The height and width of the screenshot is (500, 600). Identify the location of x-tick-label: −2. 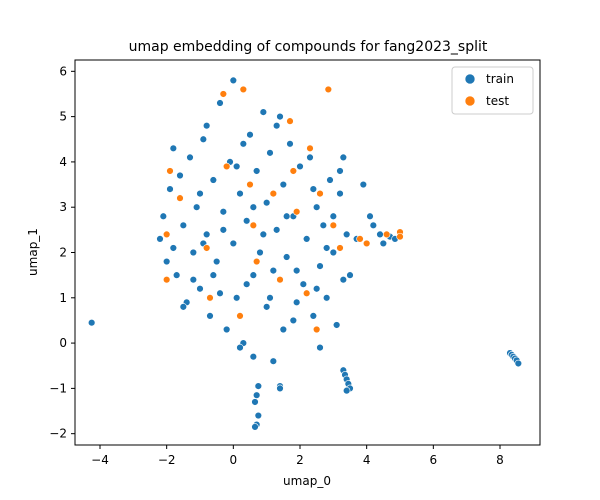
(167, 460).